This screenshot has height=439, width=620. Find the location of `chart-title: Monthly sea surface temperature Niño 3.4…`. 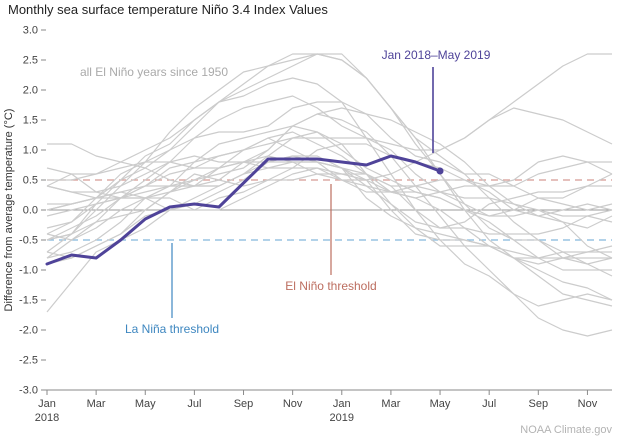

chart-title: Monthly sea surface temperature Niño 3.4… is located at coordinates (168, 9).